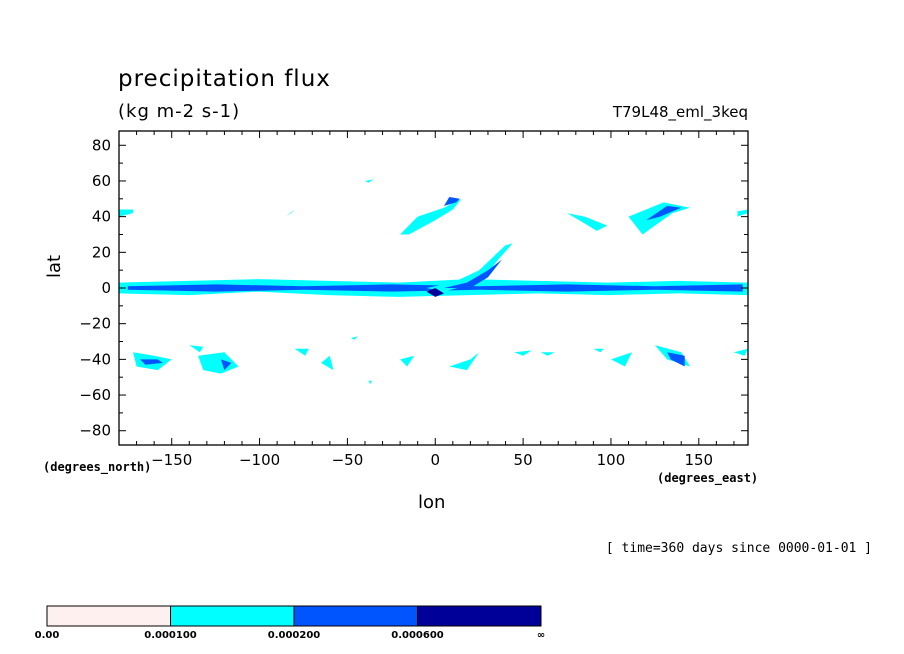 This screenshot has height=654, width=904. I want to click on colorbar-label-3: 0.000600, so click(417, 635).